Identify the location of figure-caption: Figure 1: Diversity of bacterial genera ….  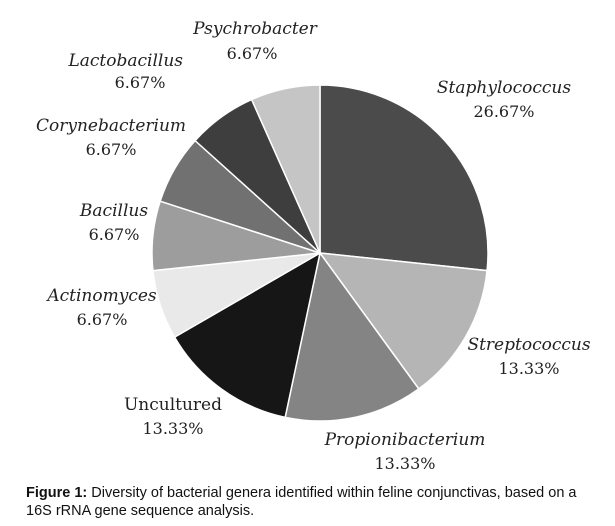
(313, 502).